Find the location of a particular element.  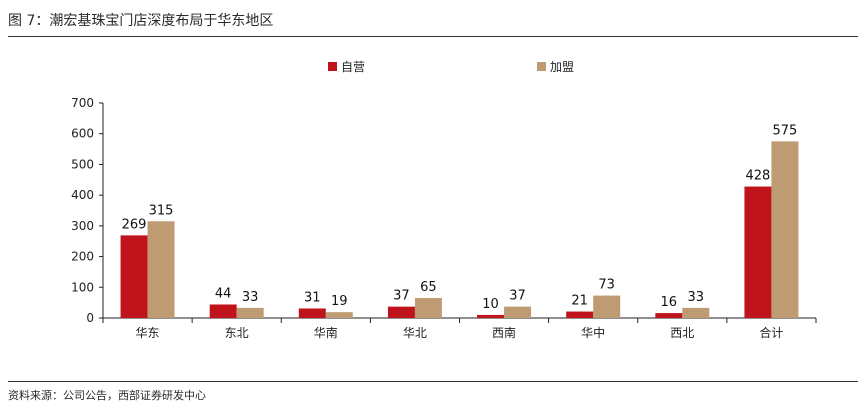

data-label: 73 is located at coordinates (606, 285).